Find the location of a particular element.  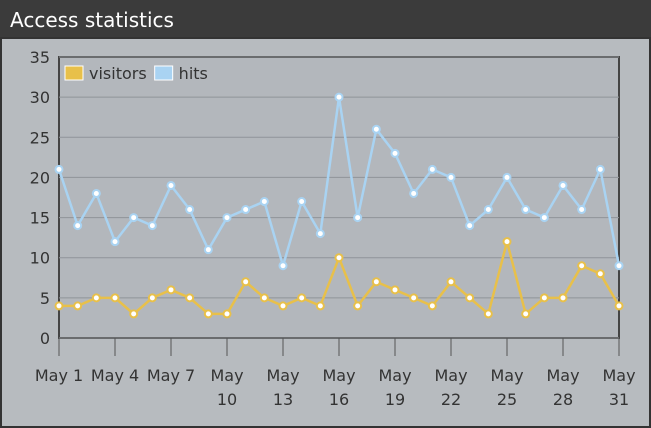

y-tick-label: 35 is located at coordinates (40, 57).